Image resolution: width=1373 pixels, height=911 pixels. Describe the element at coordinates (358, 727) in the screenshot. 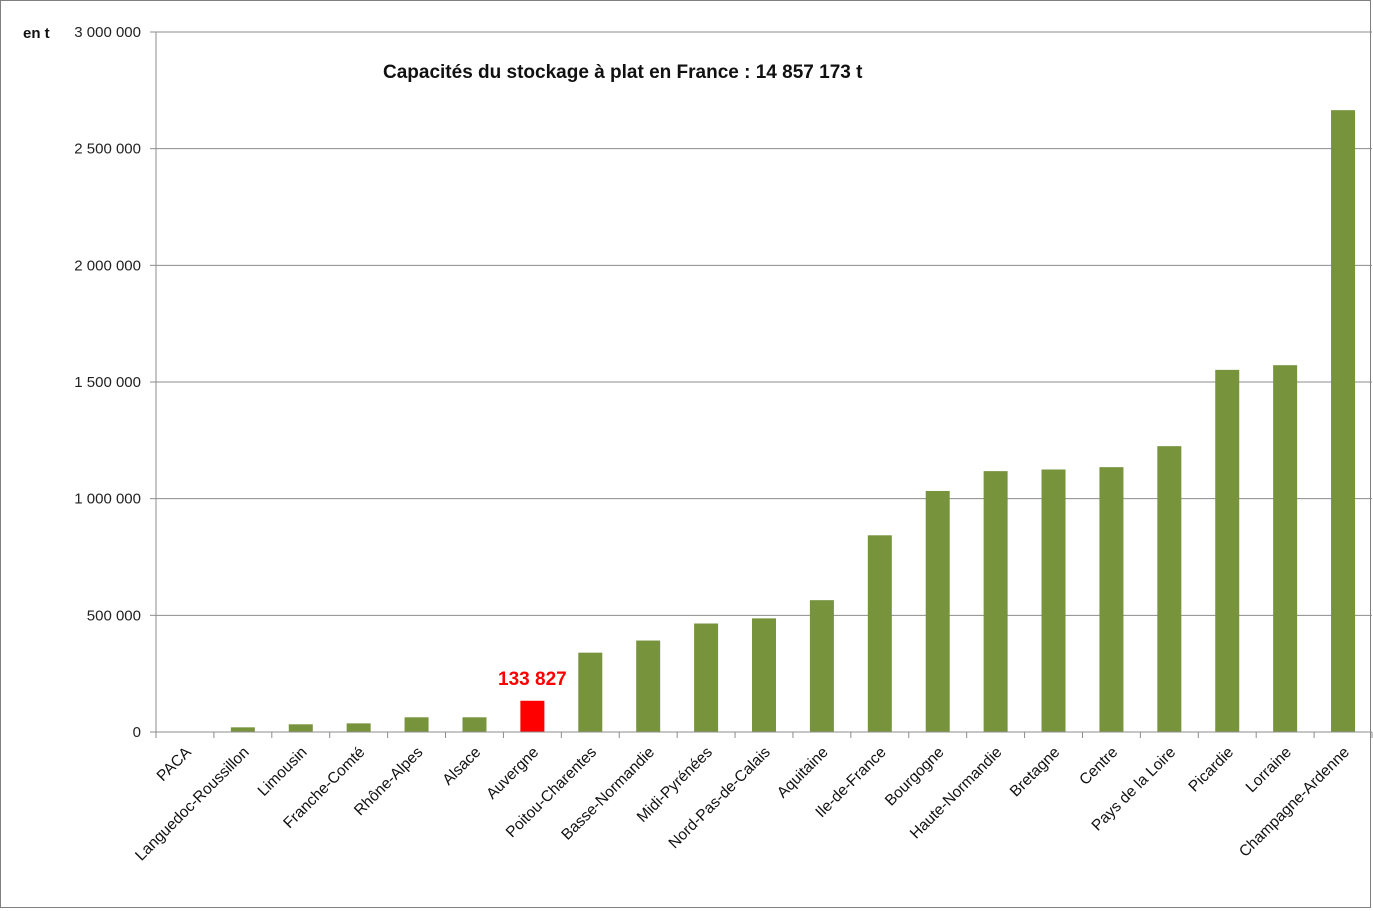

I see `bar-franche-comt-` at that location.